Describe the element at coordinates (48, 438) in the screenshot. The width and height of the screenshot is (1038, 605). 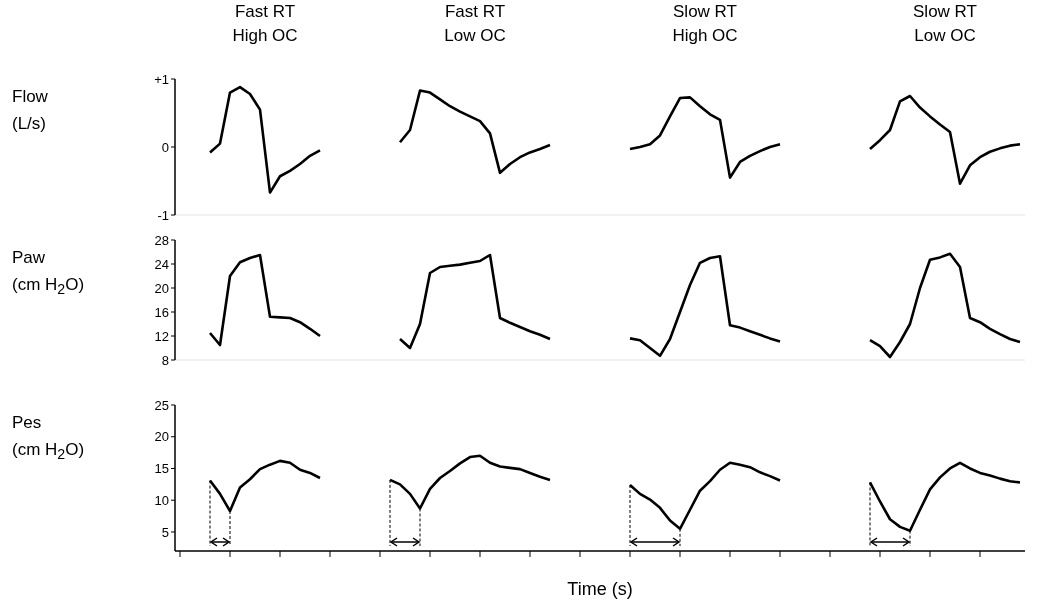
I see `y-axis-title: Pes (cm H$_{2}$O)` at that location.